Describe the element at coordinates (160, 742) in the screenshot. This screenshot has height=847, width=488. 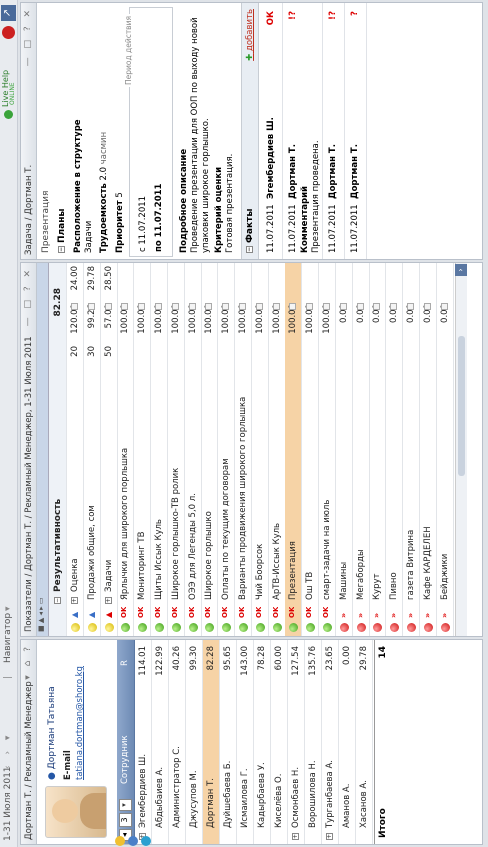
I see `employee-row: Абдыбаиев А. 122.99` at that location.